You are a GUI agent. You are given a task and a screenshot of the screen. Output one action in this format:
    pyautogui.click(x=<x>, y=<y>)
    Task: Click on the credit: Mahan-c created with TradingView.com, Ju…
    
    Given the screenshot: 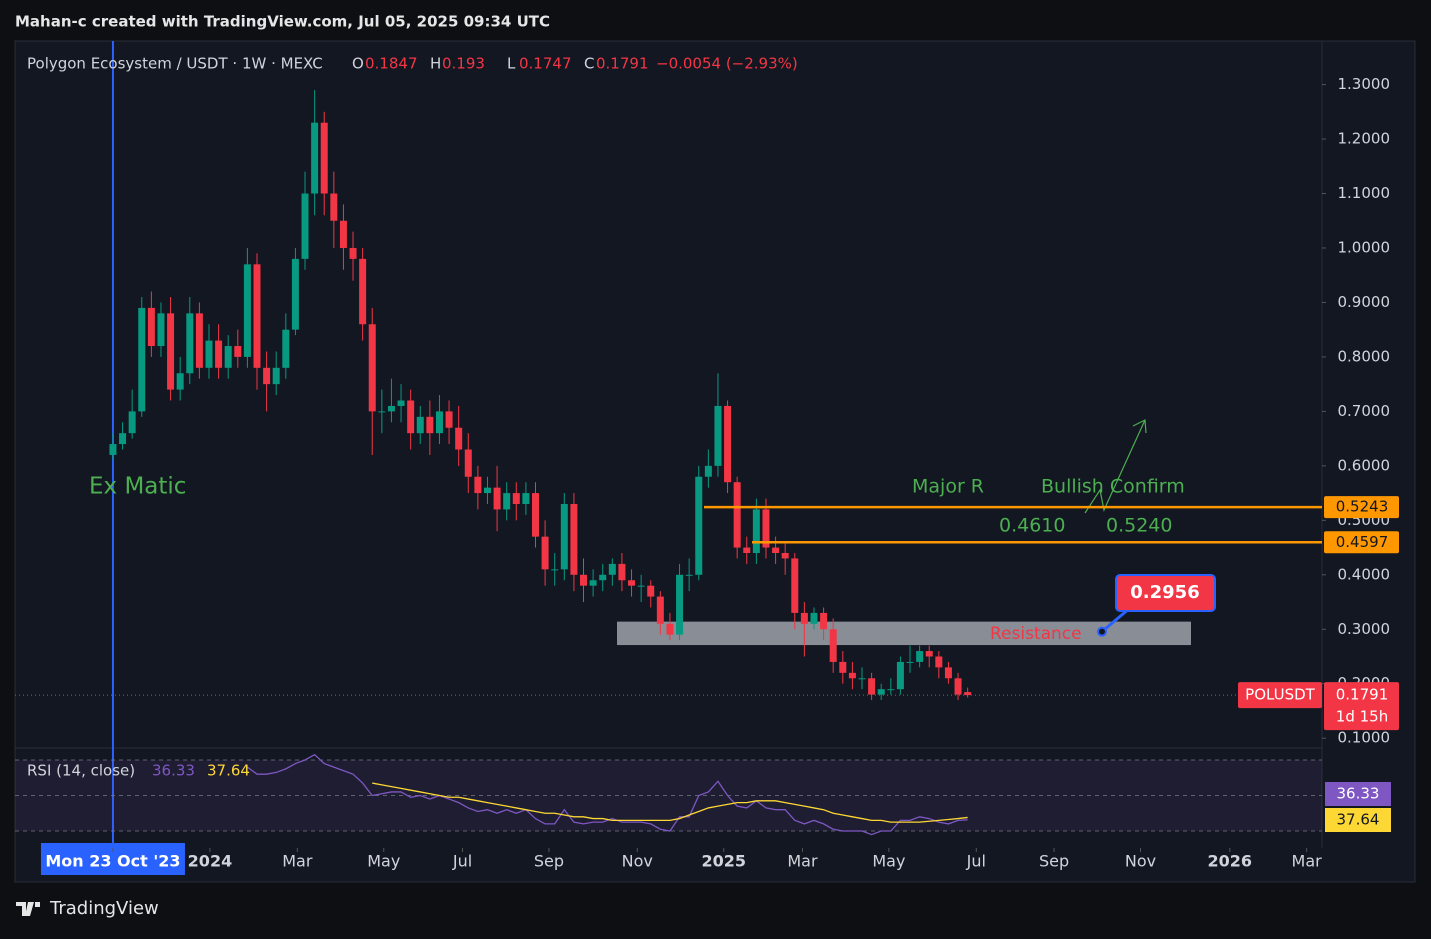 What is the action you would take?
    pyautogui.click(x=282, y=22)
    